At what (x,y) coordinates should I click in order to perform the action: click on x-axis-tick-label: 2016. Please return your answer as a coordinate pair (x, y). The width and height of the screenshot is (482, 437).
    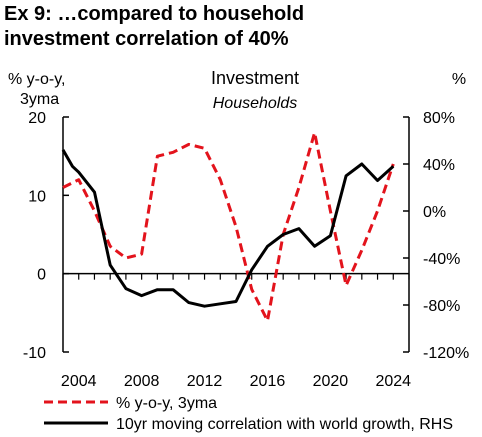
    Looking at the image, I should click on (268, 381).